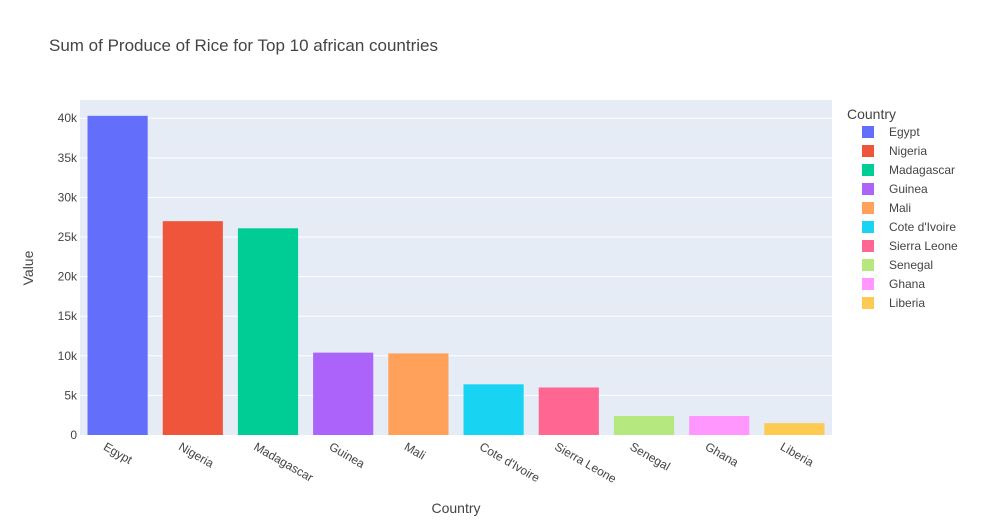 The width and height of the screenshot is (983, 530). What do you see at coordinates (886, 208) in the screenshot?
I see `legend-item-mali: Mali` at bounding box center [886, 208].